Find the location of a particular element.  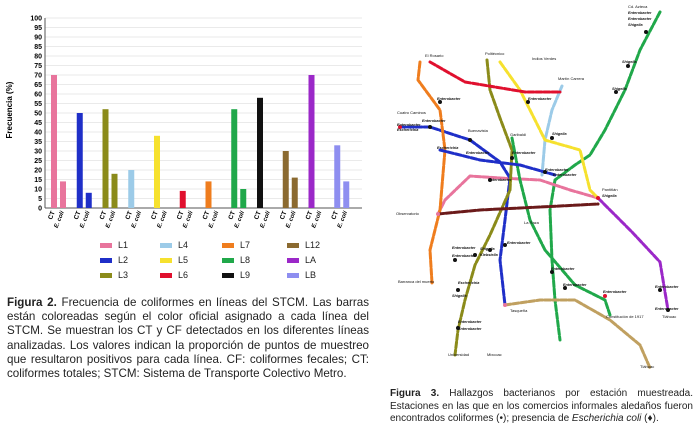

line-9-path is located at coordinates (518, 209).